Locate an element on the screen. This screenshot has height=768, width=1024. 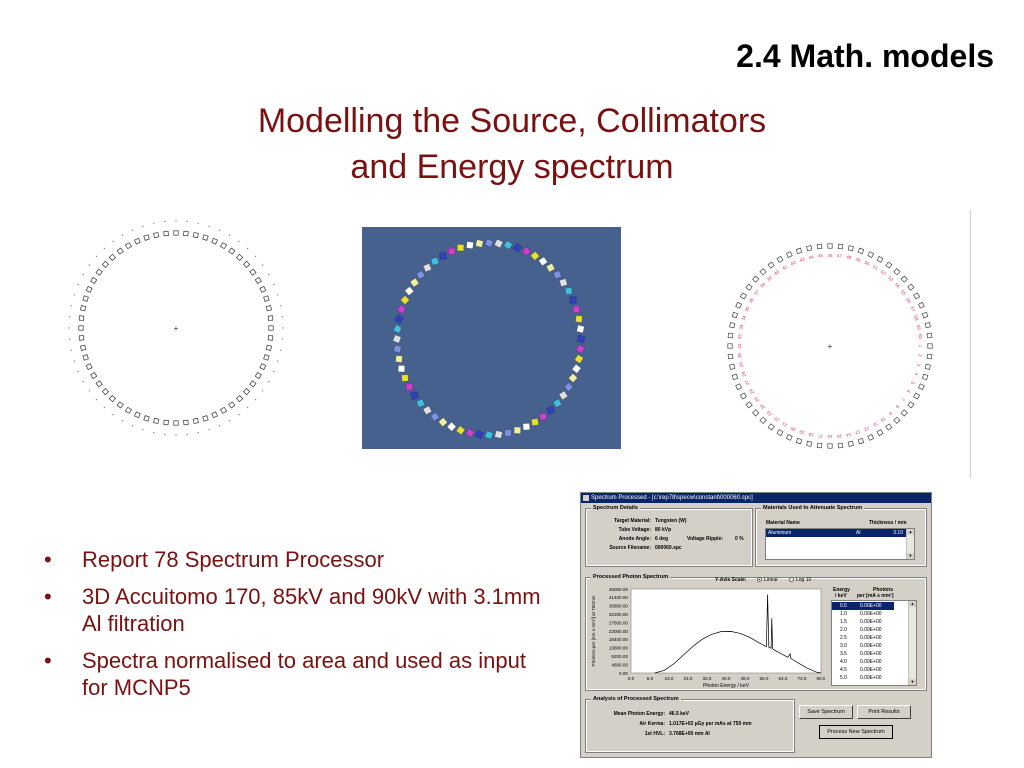
plot-area is located at coordinates (726, 631).